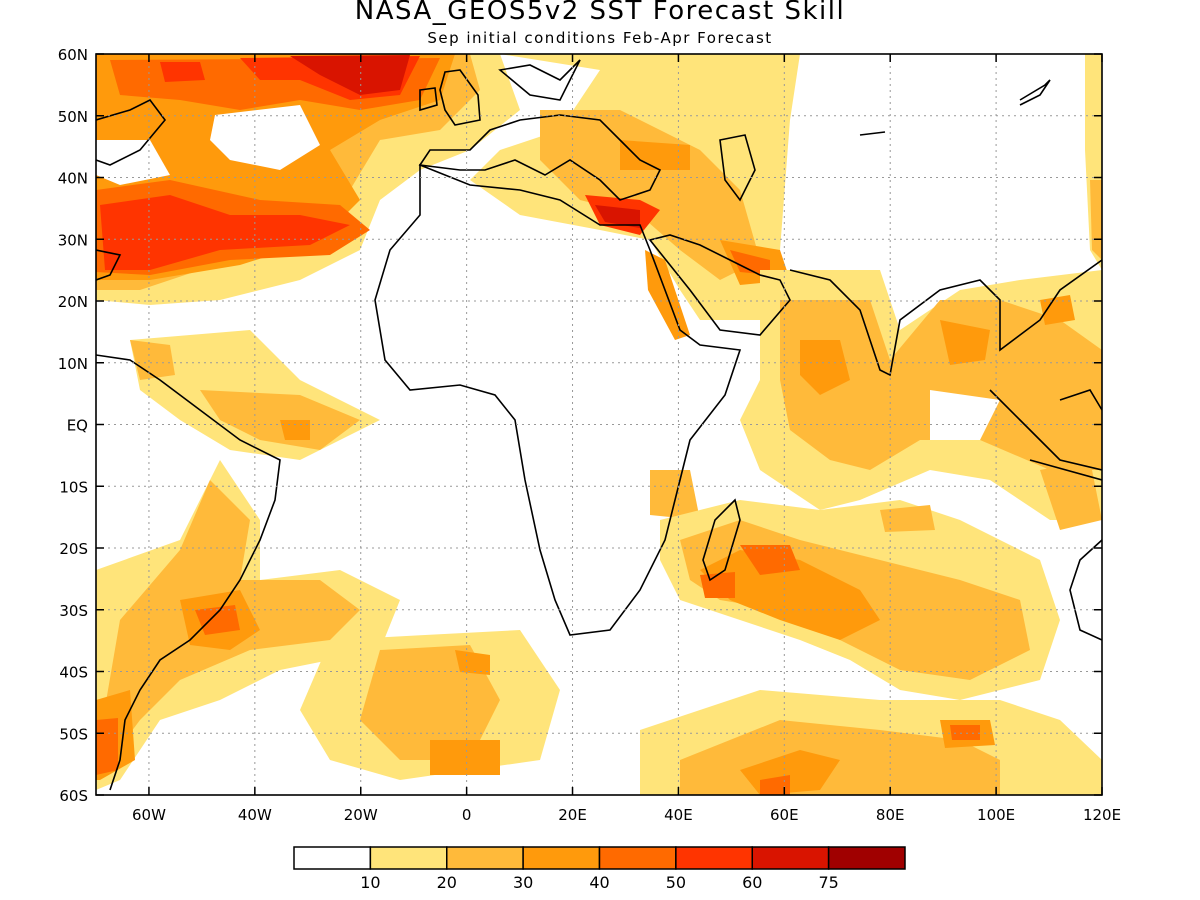  Describe the element at coordinates (73, 549) in the screenshot. I see `lat-tick-label: 20S` at that location.